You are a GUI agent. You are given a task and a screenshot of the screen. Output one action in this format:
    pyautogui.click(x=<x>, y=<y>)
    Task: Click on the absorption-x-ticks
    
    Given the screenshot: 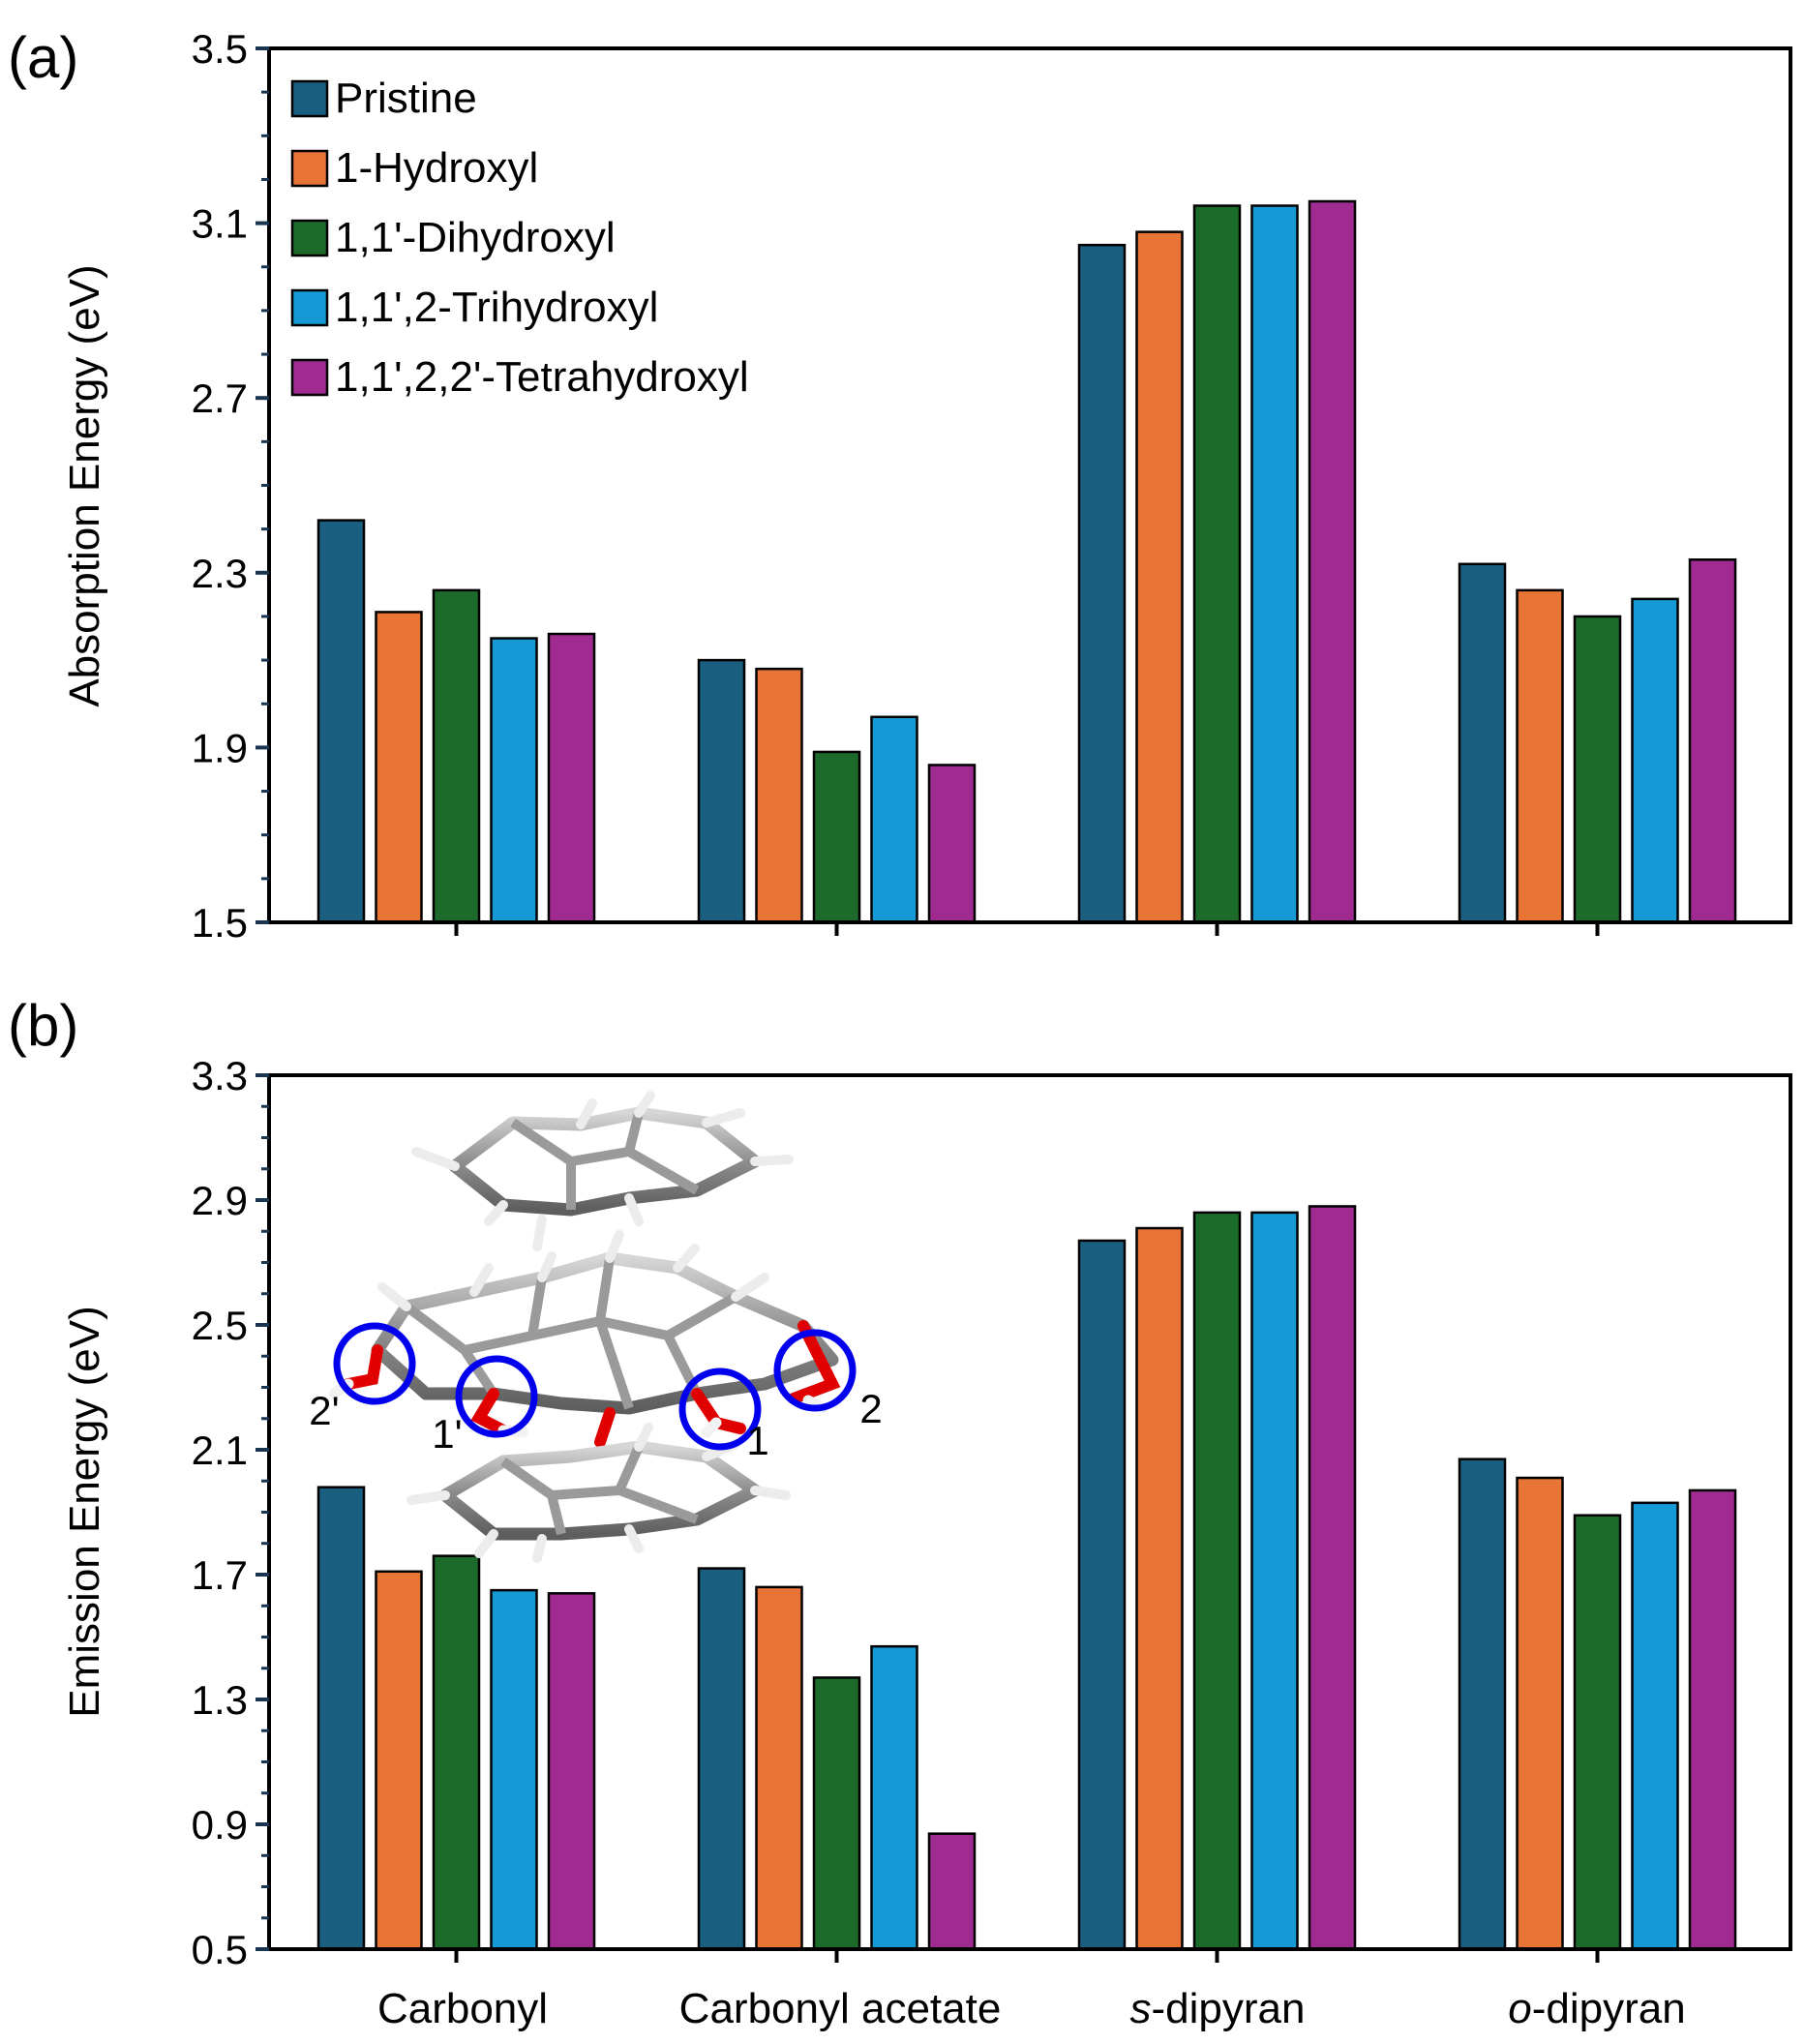 What is the action you would take?
    pyautogui.click(x=1027, y=929)
    